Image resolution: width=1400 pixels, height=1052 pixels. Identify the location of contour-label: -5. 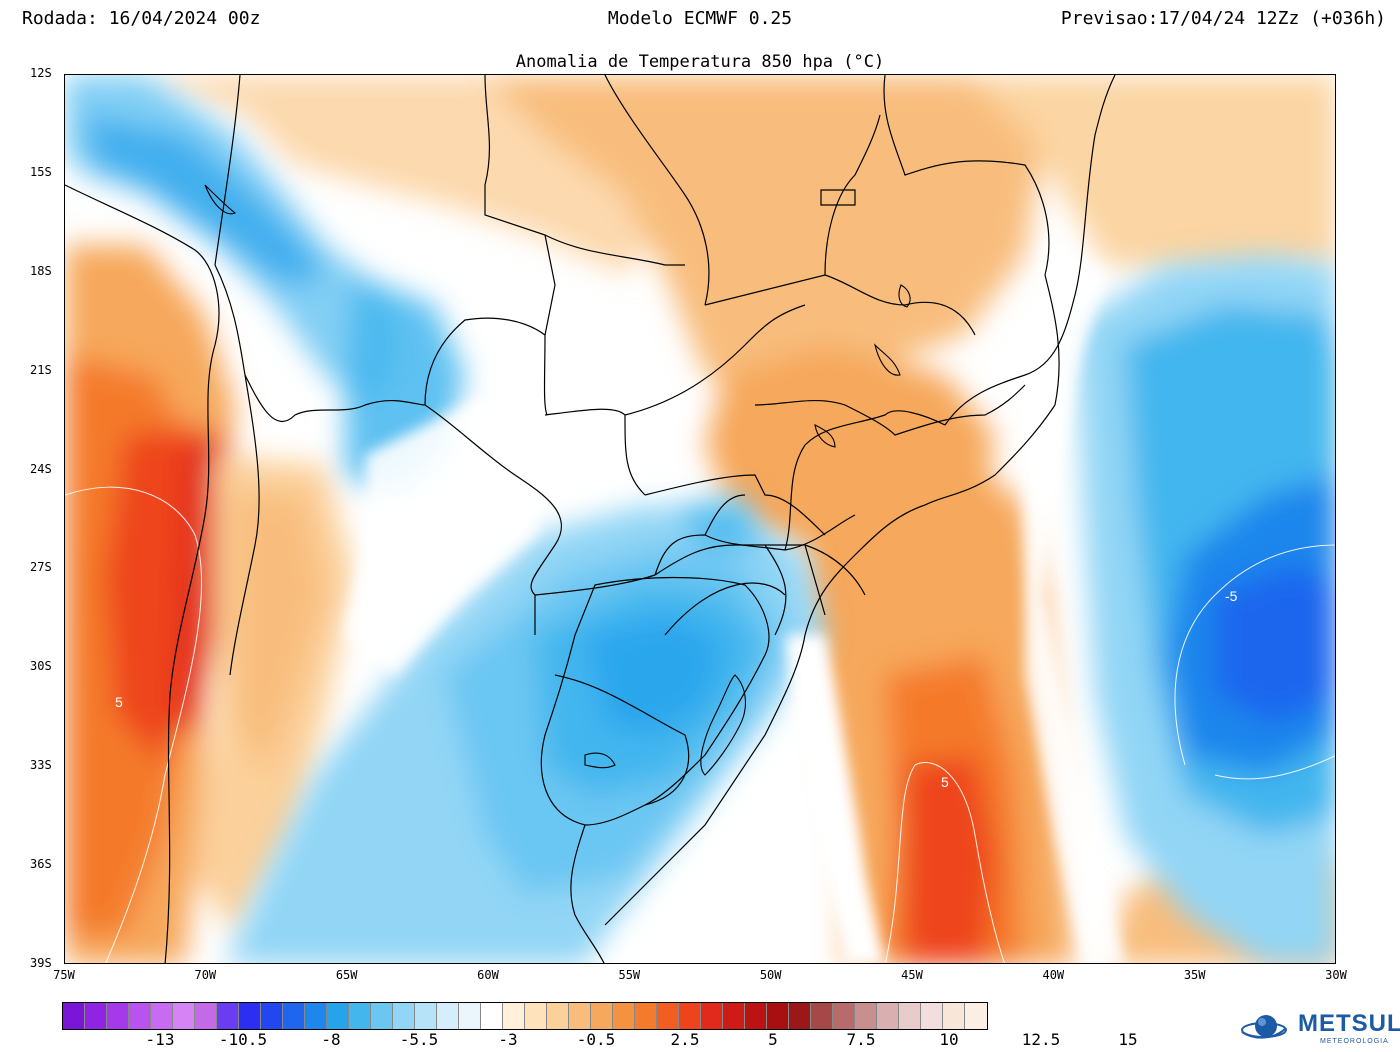
(1231, 596).